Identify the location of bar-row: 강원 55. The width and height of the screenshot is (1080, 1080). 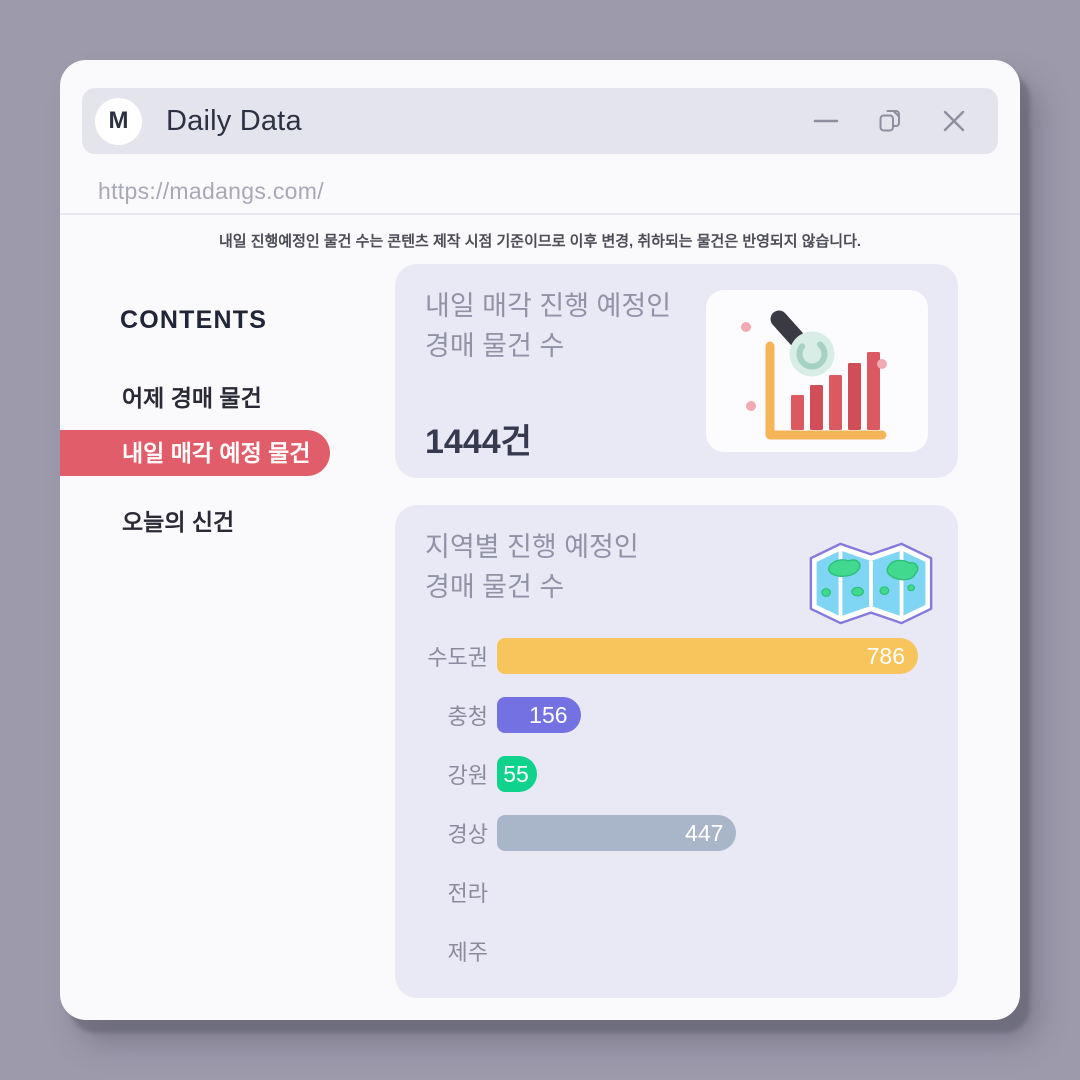
(671, 774).